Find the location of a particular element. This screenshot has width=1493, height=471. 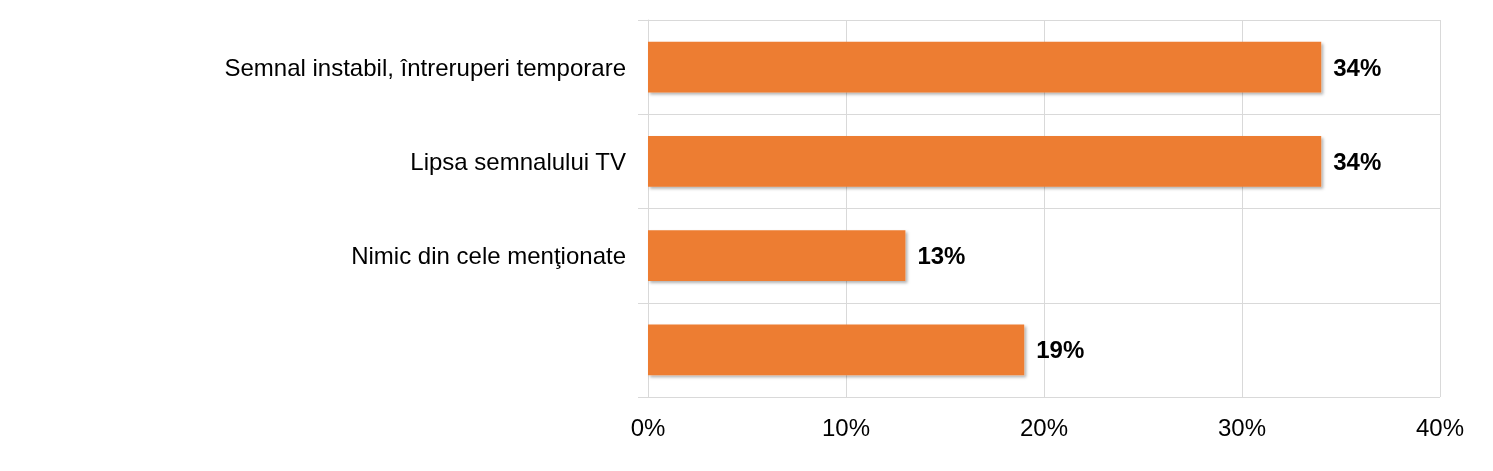

x-tick-label: 10% is located at coordinates (846, 427).